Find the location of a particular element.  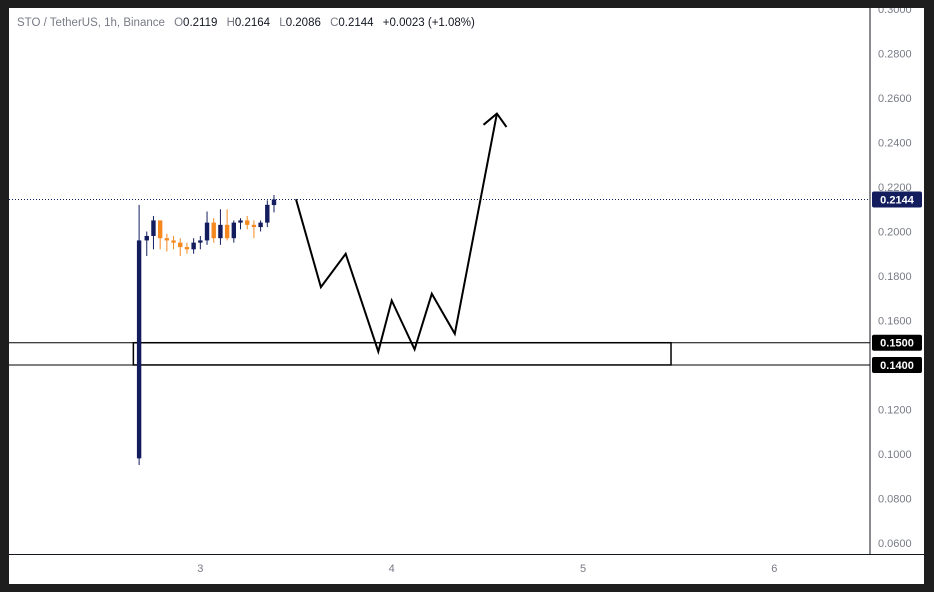

y-tick-label: 0.2800 is located at coordinates (895, 55).